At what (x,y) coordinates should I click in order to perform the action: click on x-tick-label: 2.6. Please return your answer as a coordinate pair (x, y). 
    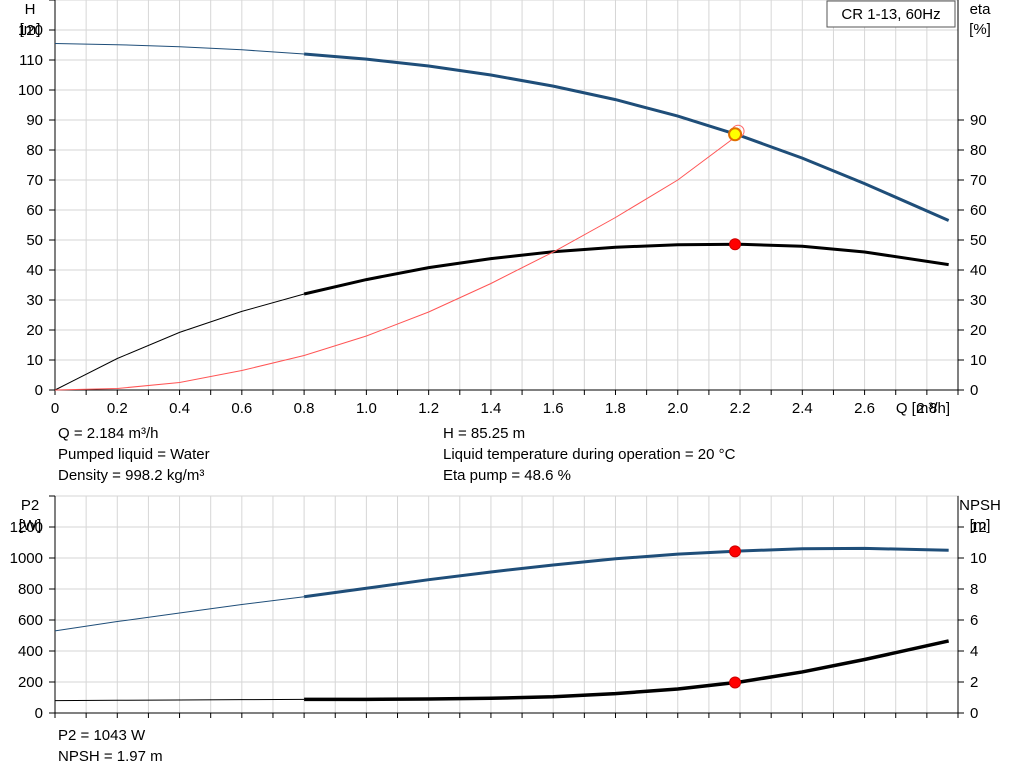
    Looking at the image, I should click on (864, 408).